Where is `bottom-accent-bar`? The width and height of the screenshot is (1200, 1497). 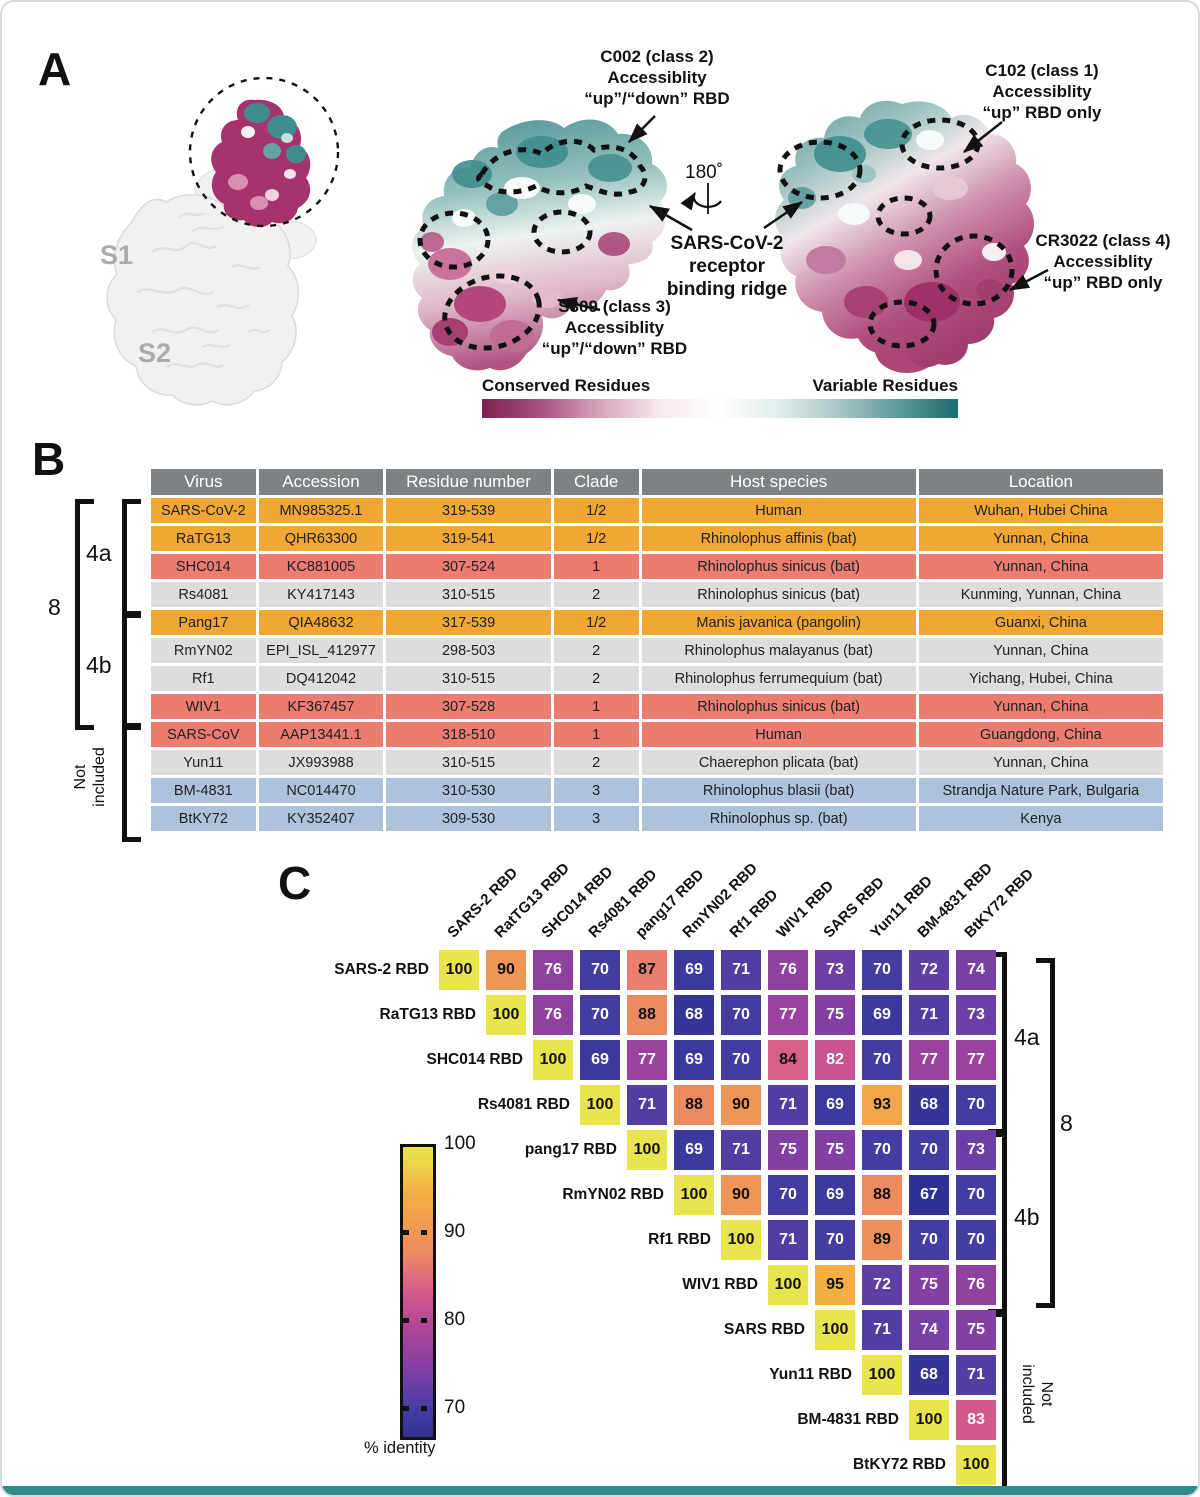 bottom-accent-bar is located at coordinates (600, 1490).